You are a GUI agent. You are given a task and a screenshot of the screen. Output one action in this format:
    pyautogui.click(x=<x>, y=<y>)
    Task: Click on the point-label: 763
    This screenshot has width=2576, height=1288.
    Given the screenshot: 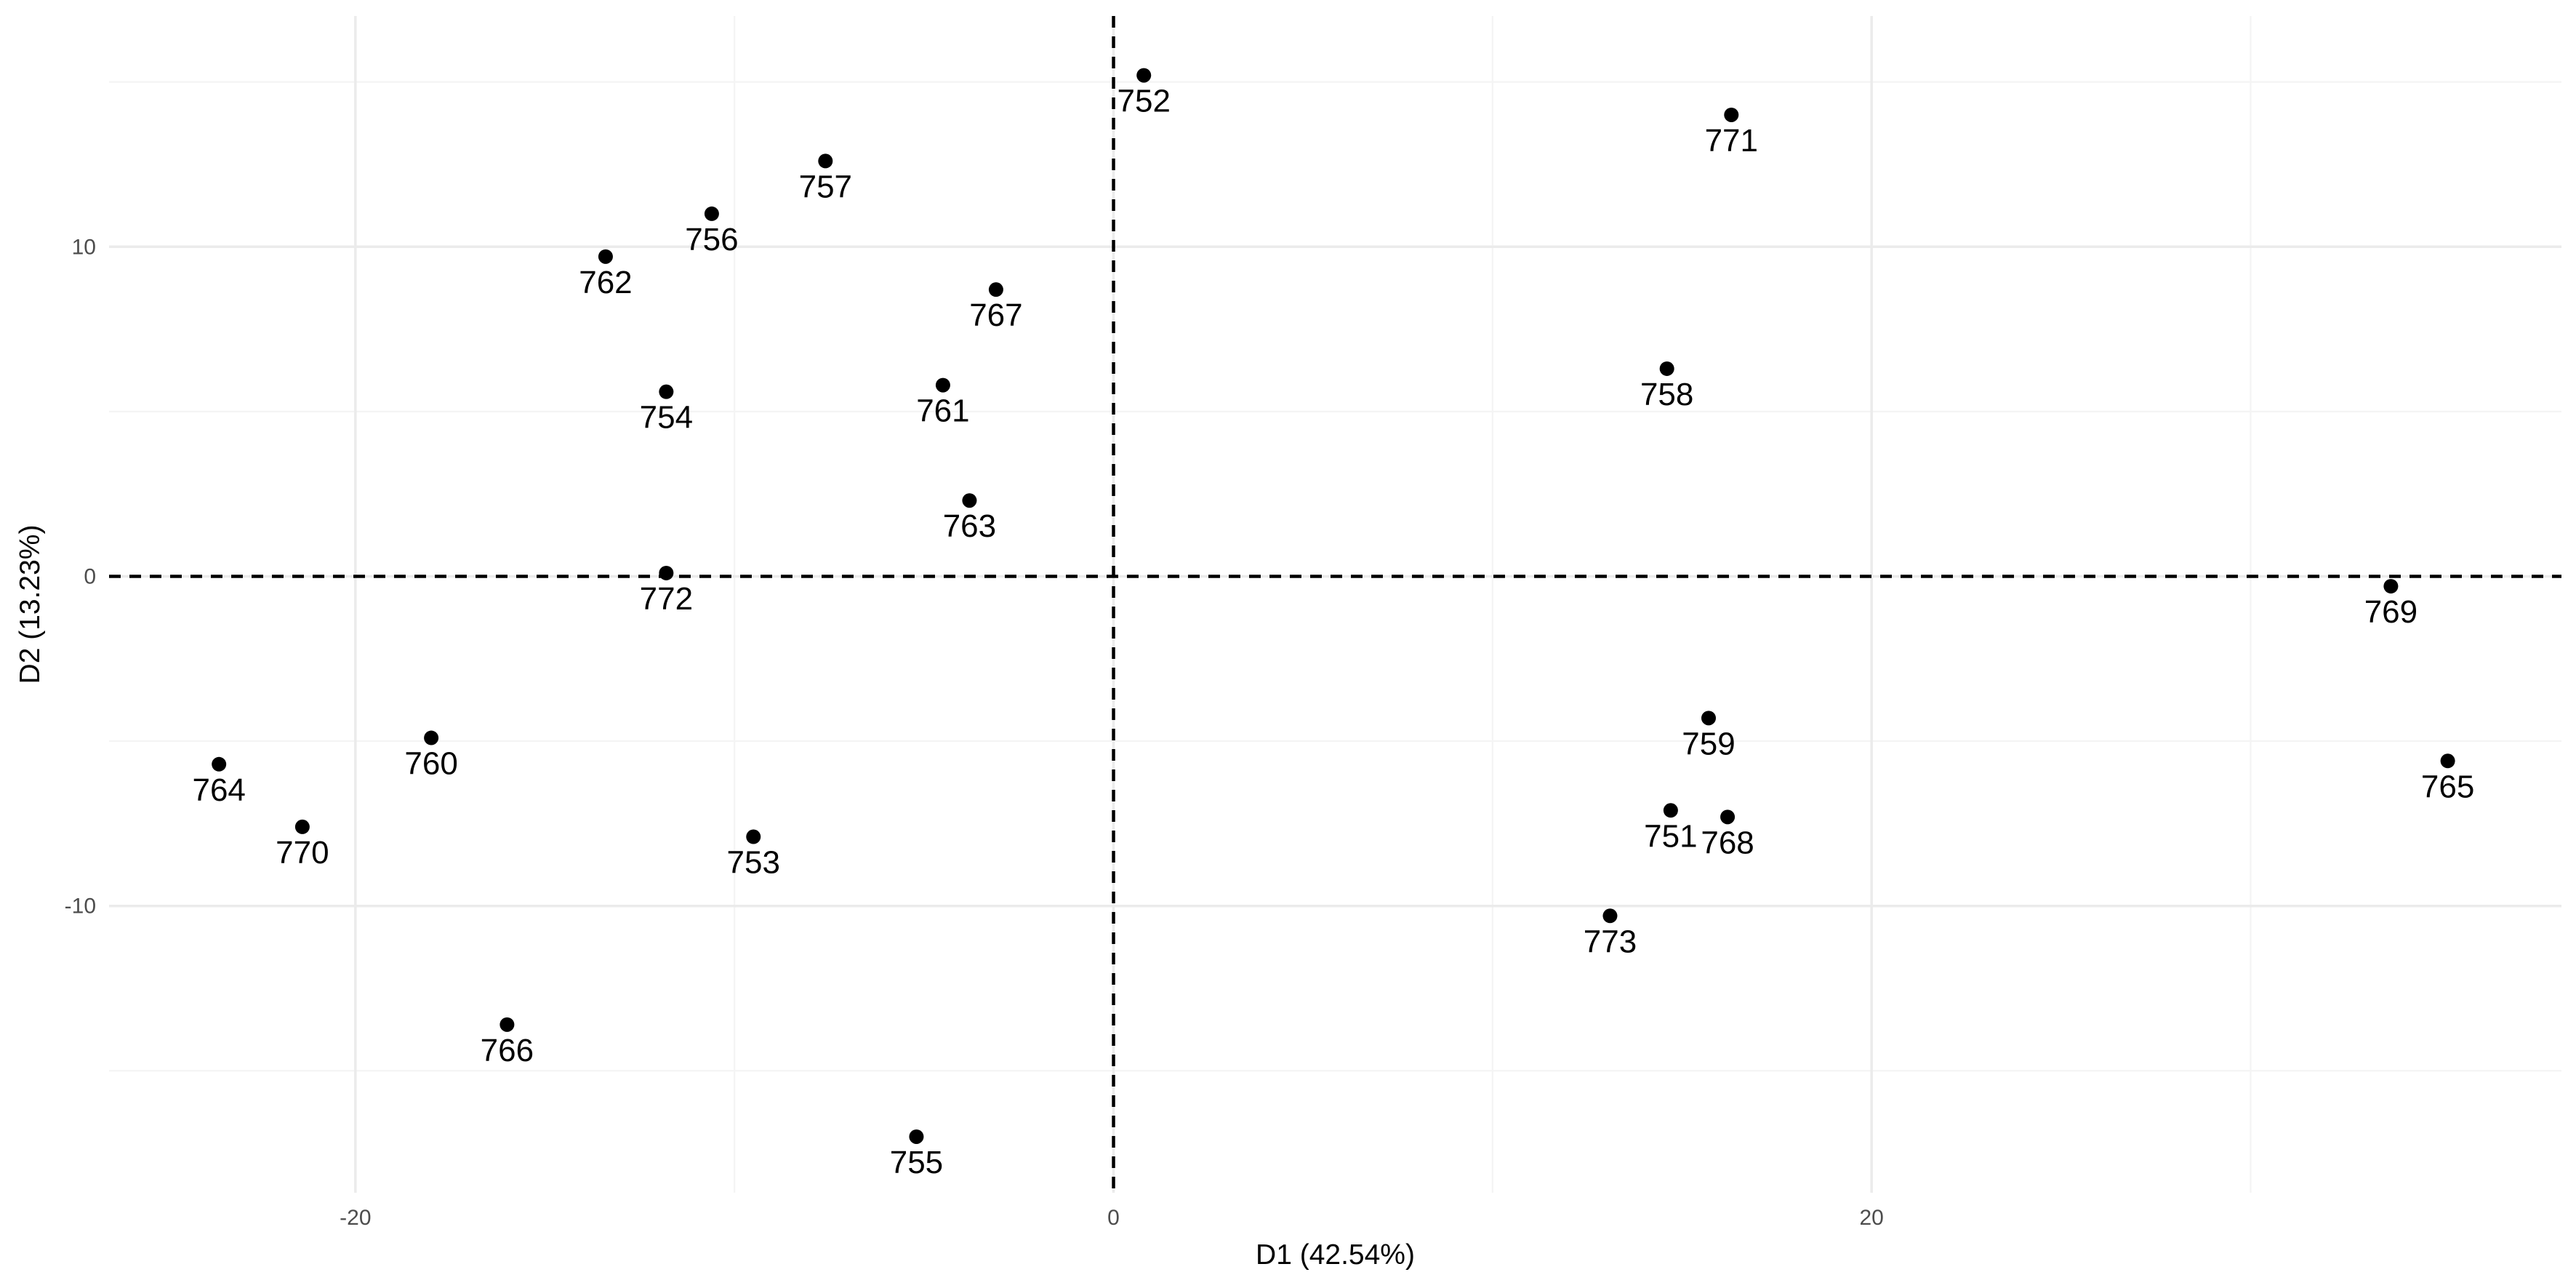 What is the action you would take?
    pyautogui.click(x=969, y=526)
    